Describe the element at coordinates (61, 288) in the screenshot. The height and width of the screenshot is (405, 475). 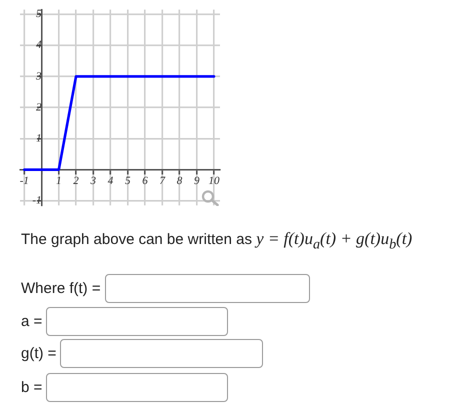
I see `text: Where f(t) =` at that location.